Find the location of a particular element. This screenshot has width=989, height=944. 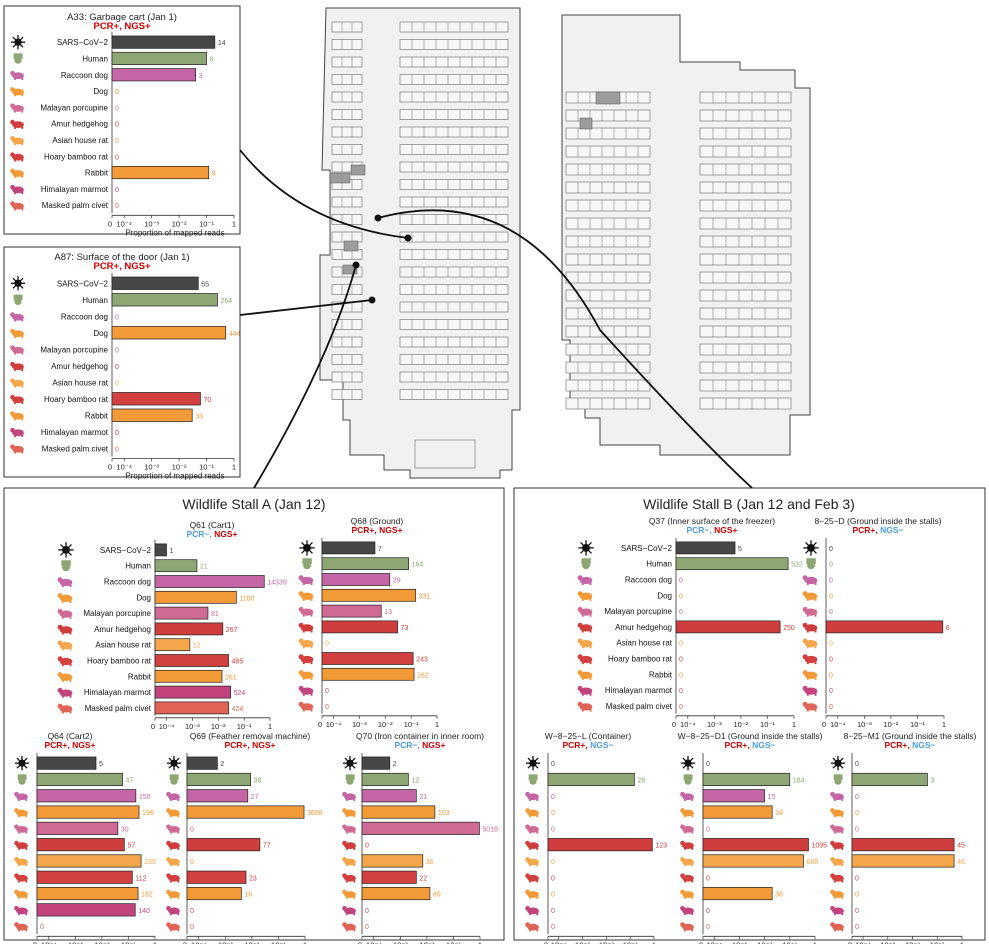

positive-stall is located at coordinates (358, 170).